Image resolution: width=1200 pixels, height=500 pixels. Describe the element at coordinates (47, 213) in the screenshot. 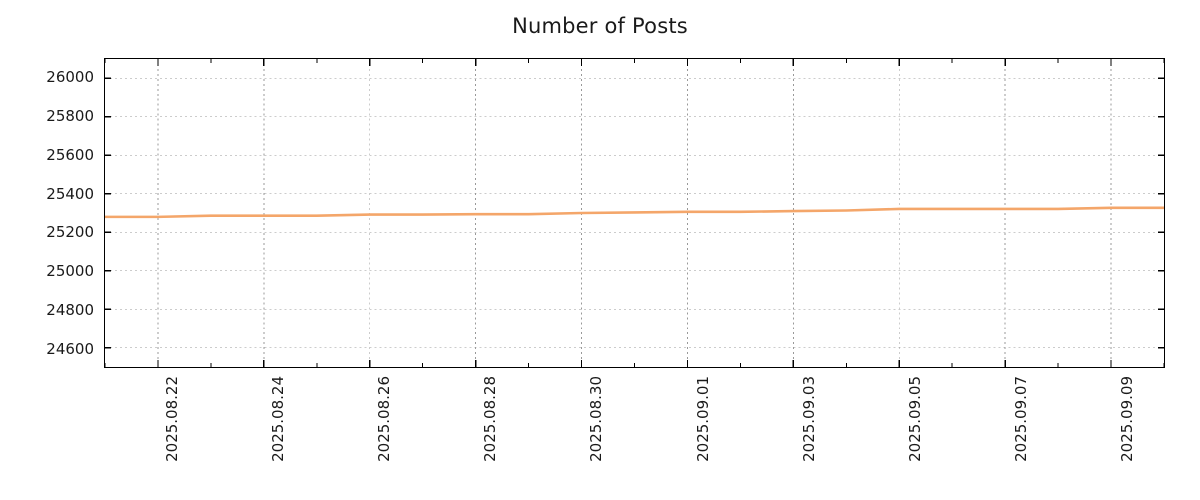

I see `y-axis-tick-labels: 24600 24800 25000 25200 25400 25600 25800 26000` at that location.